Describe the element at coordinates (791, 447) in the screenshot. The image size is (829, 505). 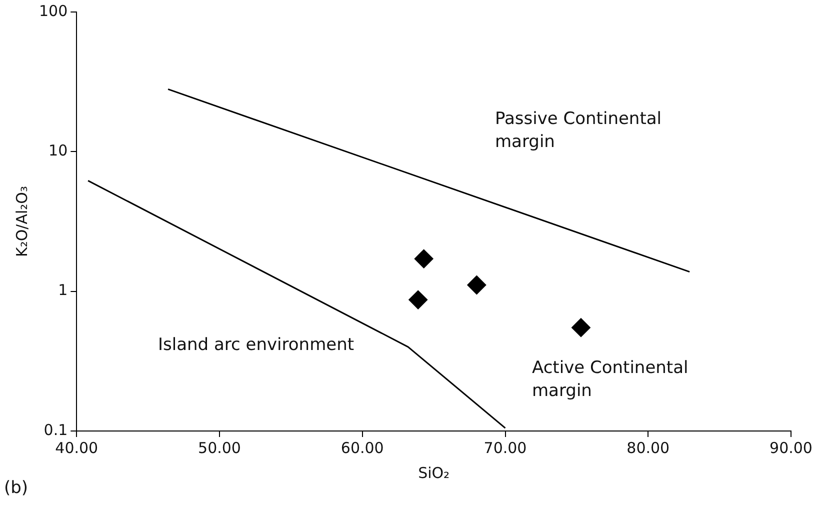
I see `x-tick-label: 90.00` at that location.